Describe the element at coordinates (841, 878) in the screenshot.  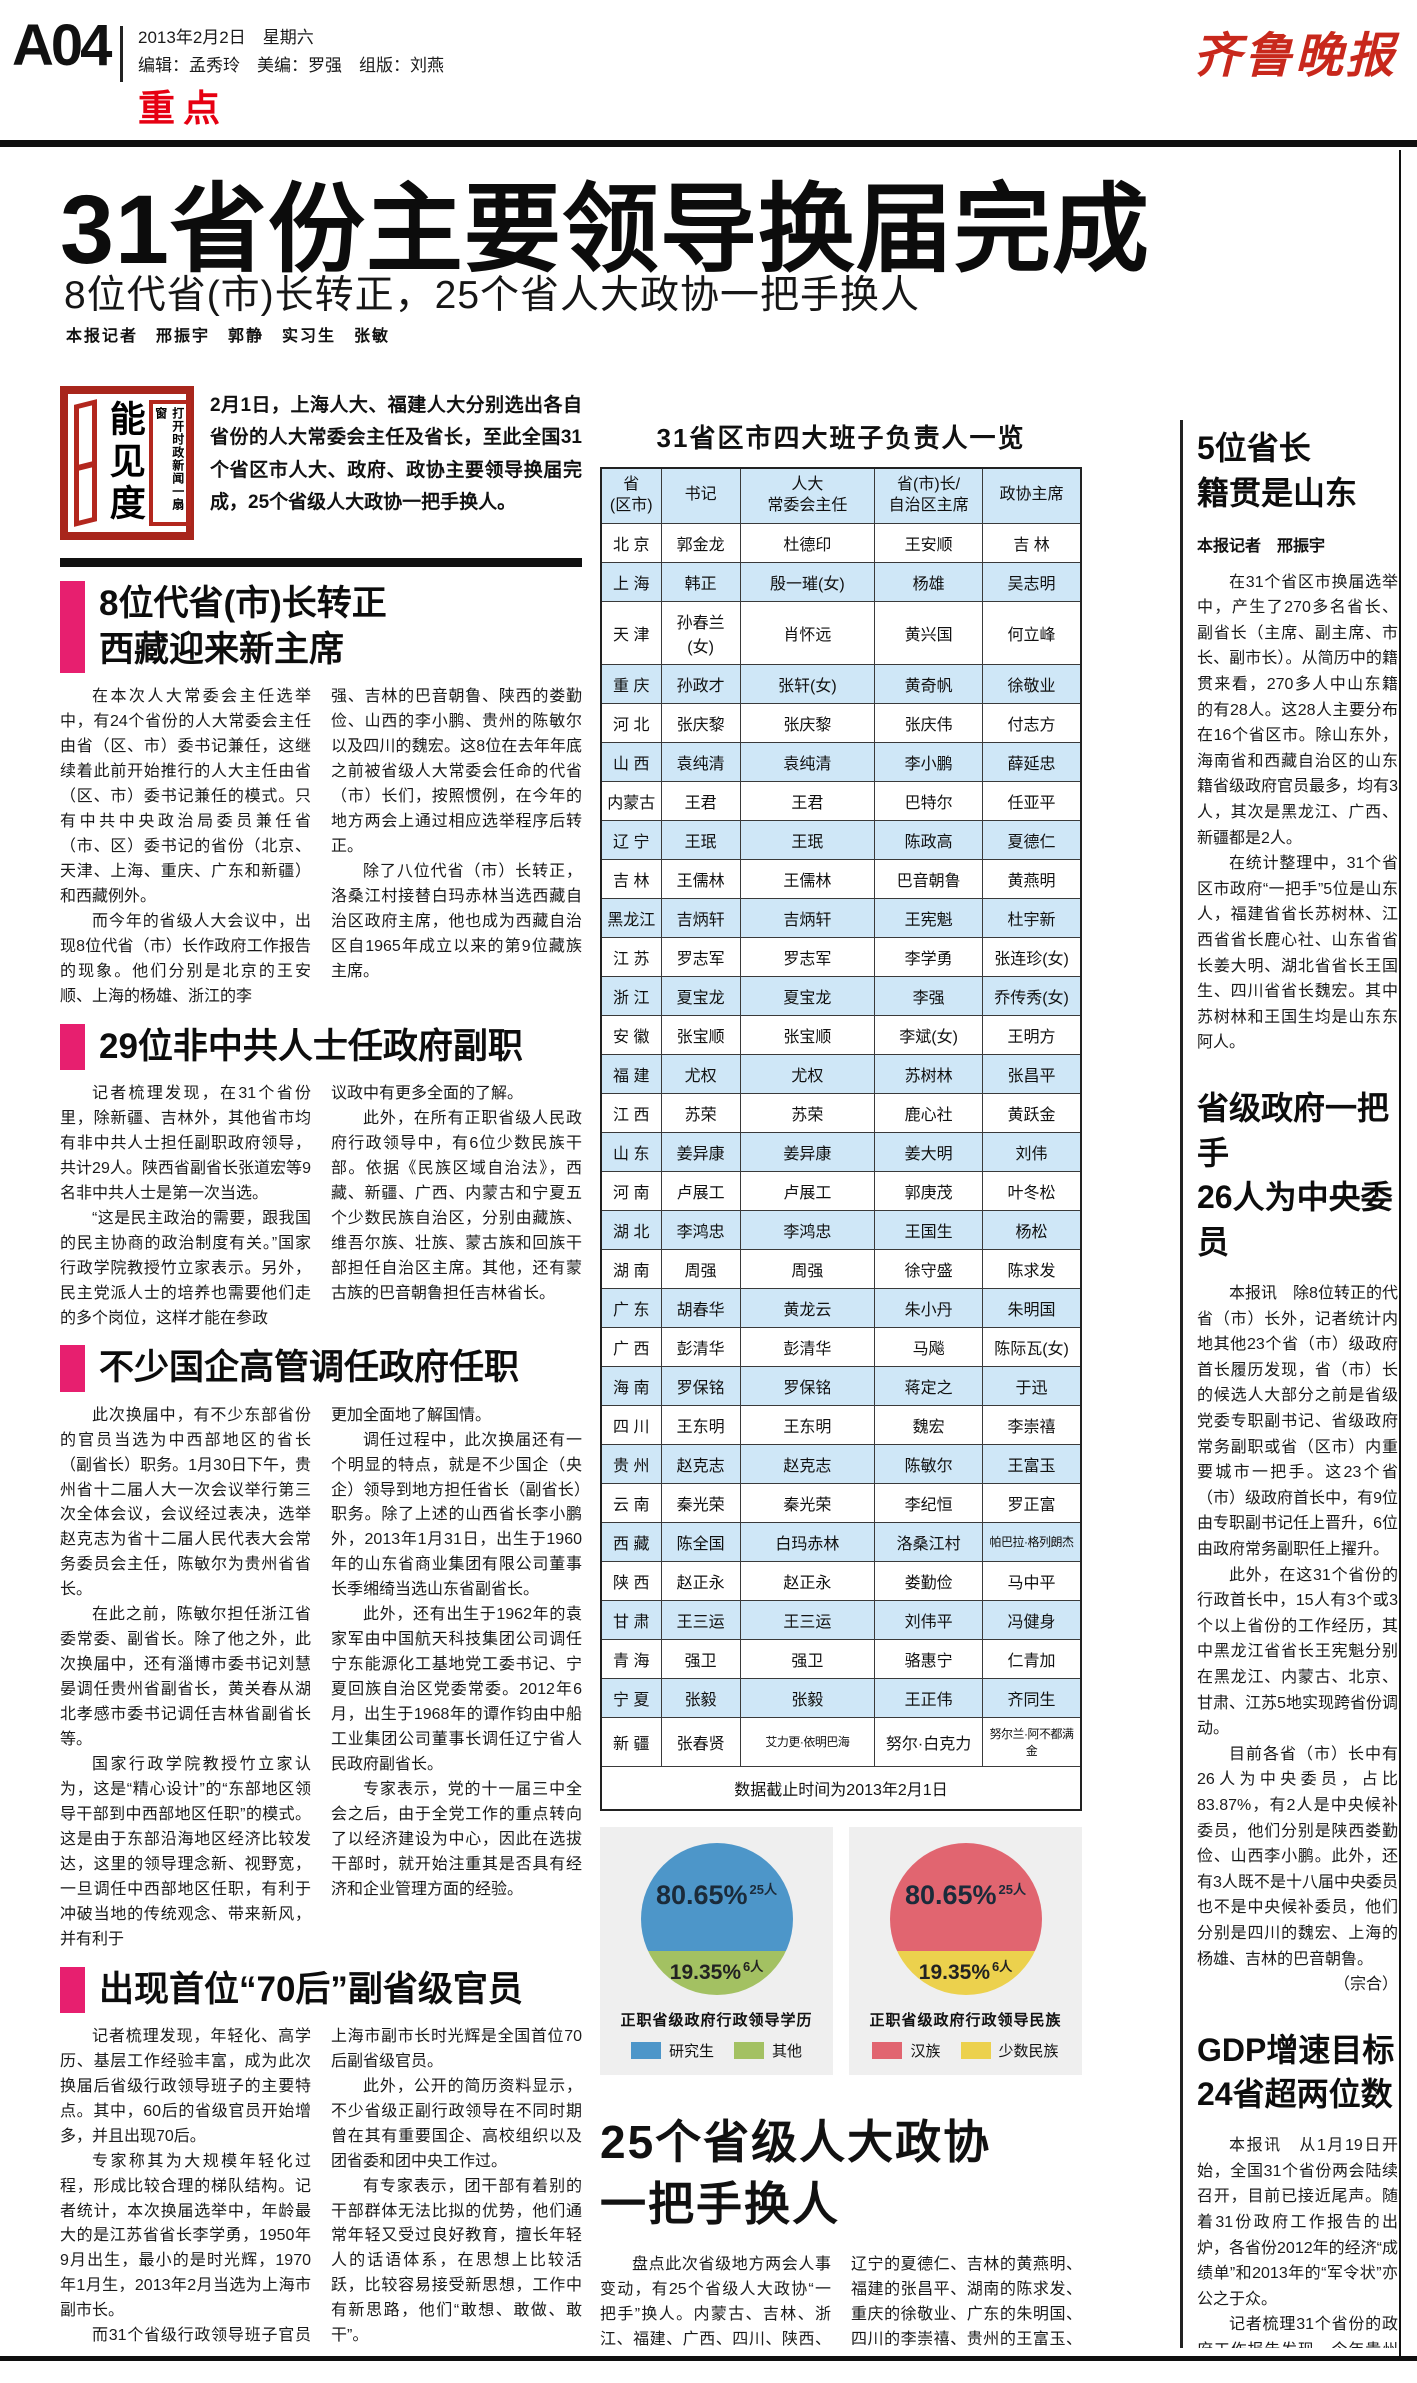
I see `table-row: 吉 林王儒林 王儒林 巴音朝鲁 黄燕明` at that location.